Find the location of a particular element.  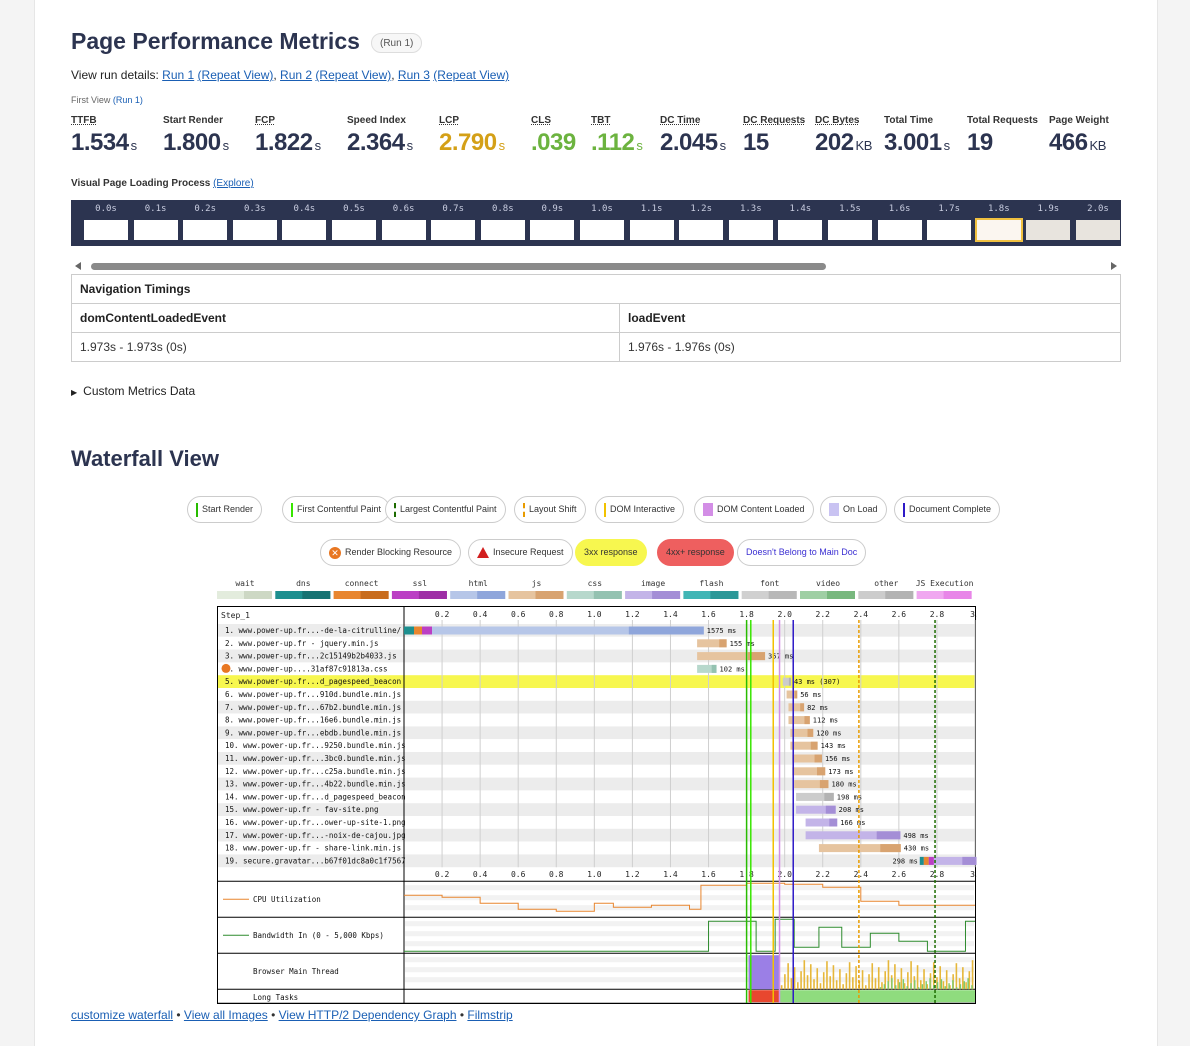

request-url: 18. www.power-up.fr - share-link.min.js is located at coordinates (313, 848).